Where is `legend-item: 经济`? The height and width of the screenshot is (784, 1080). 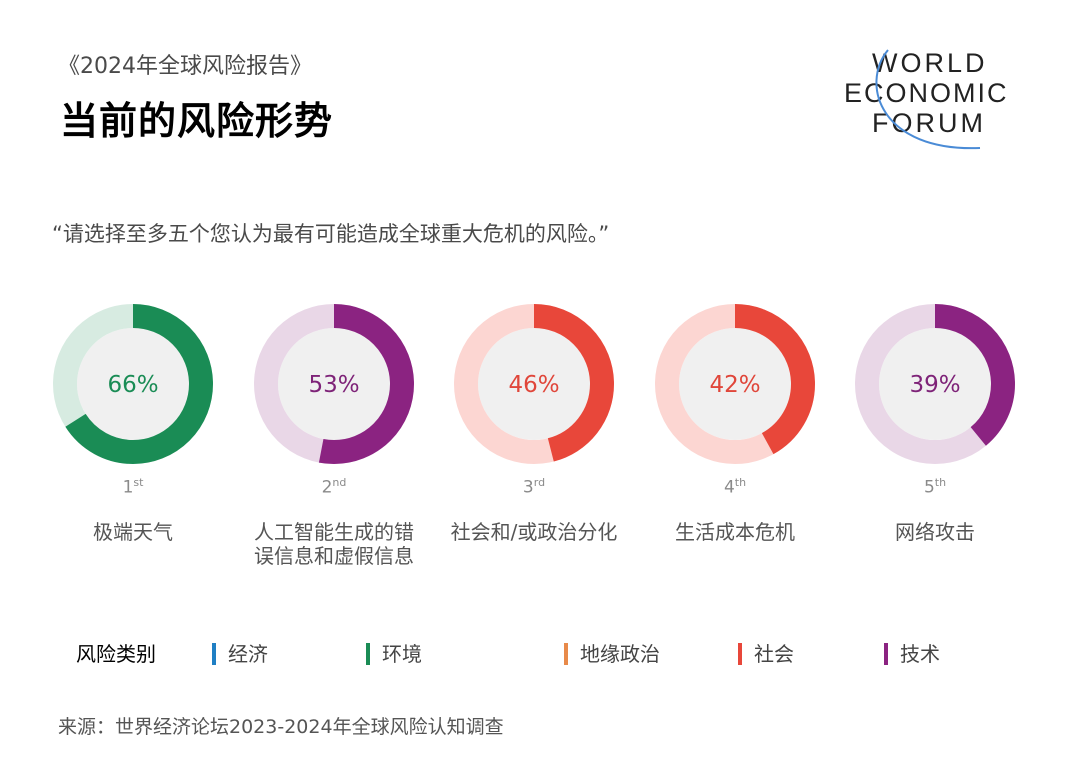 legend-item: 经济 is located at coordinates (240, 652).